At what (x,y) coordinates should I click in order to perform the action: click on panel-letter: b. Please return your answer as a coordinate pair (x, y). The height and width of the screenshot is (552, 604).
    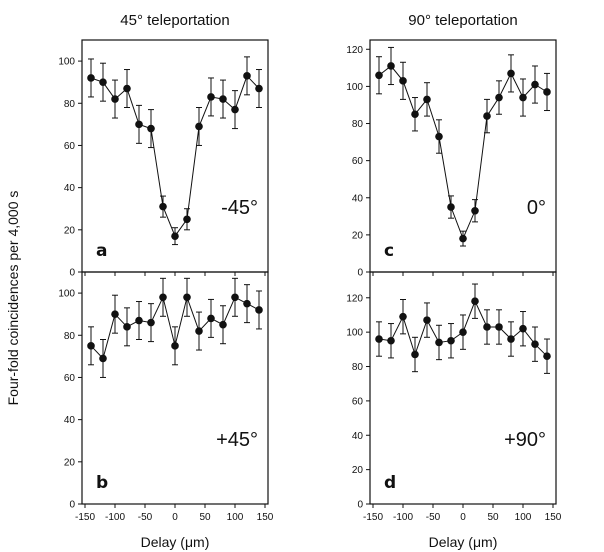
    Looking at the image, I should click on (102, 483).